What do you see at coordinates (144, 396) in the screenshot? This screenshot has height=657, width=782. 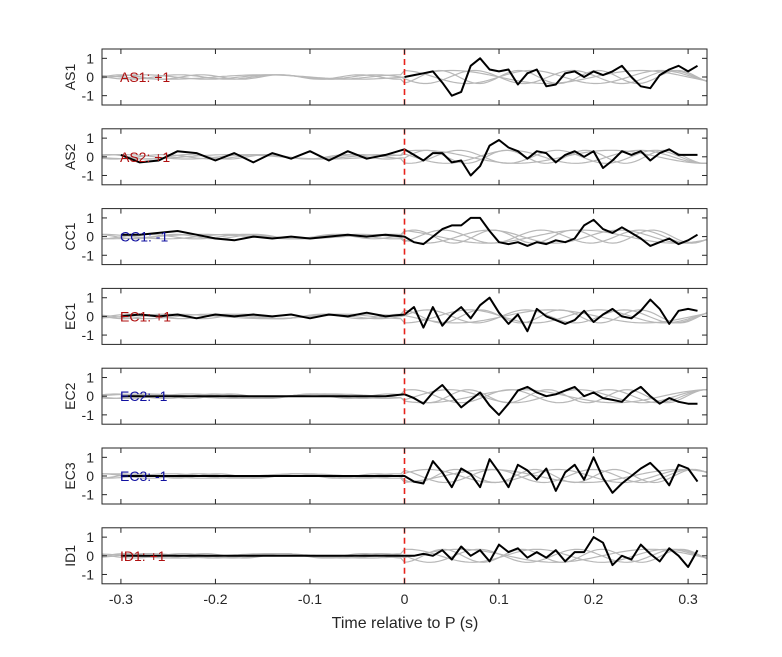 I see `panel-ec2-polarity-label: EC2: -1` at bounding box center [144, 396].